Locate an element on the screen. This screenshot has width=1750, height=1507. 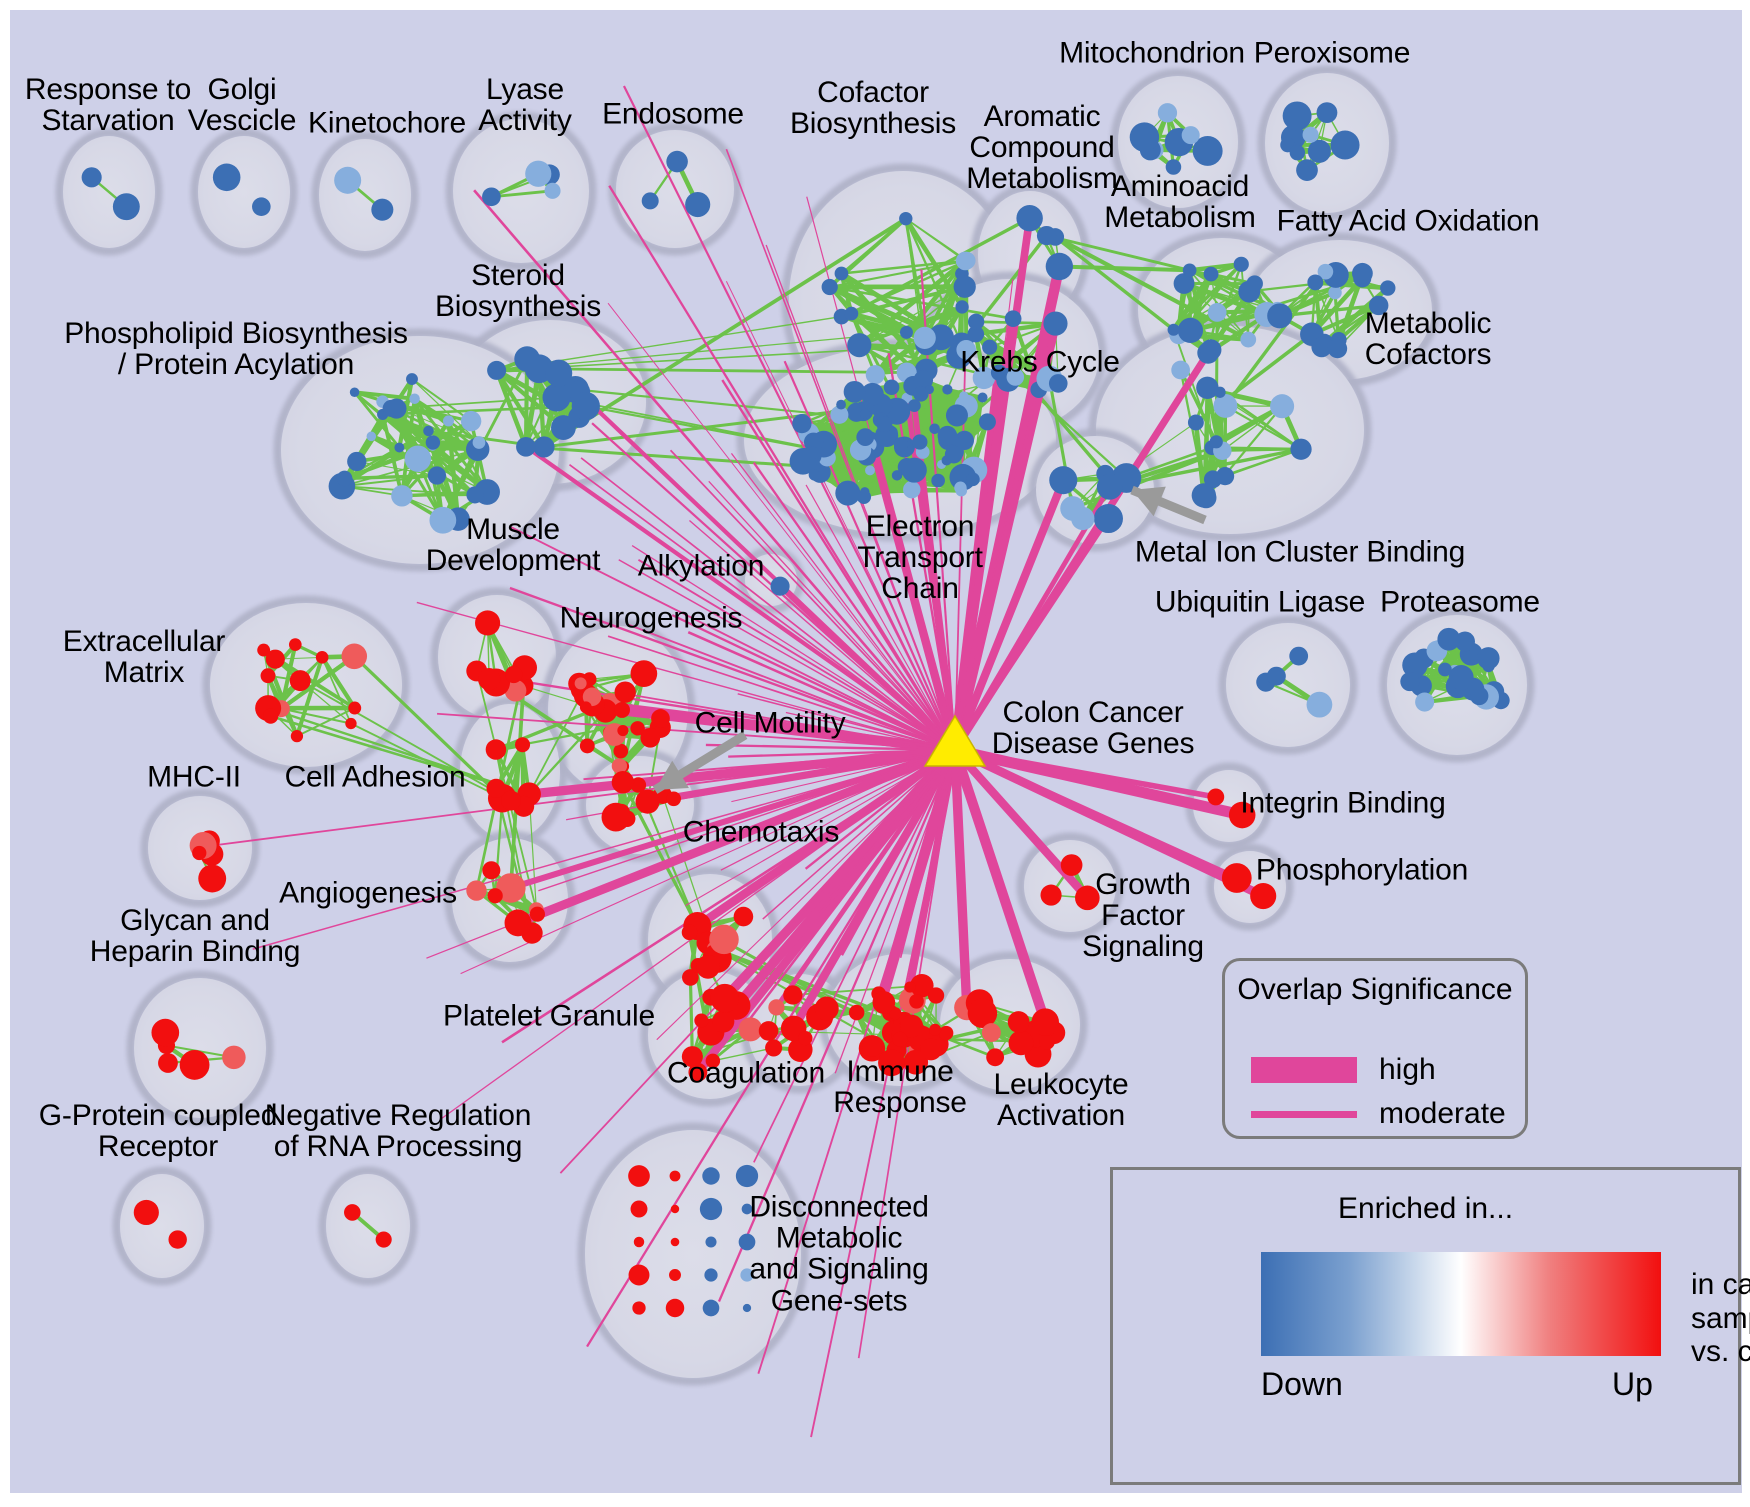
cluster-label-mhc-ii: MHC-II is located at coordinates (194, 777).